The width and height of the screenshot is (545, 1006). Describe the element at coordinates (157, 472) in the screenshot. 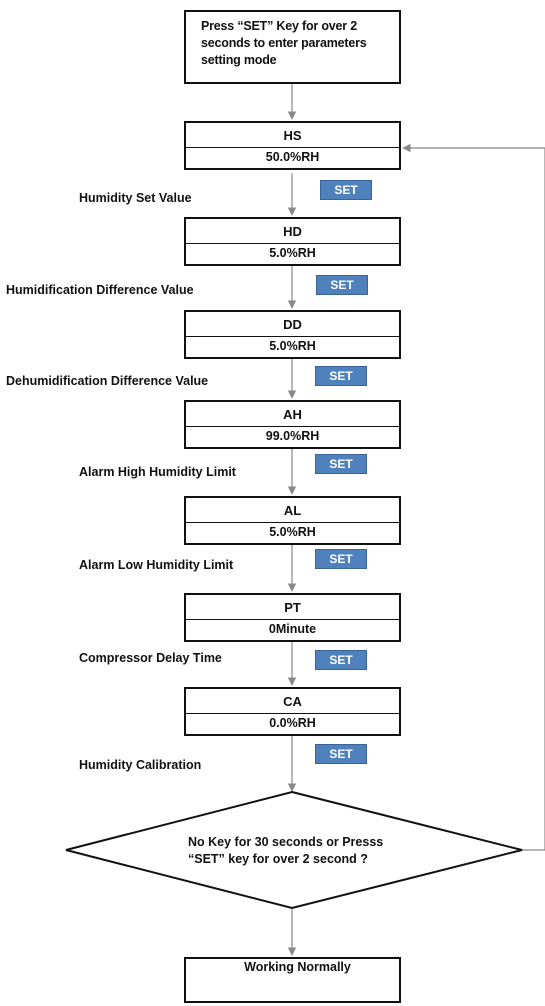

I see `param-label-ah: Alarm High Humidity Limit` at that location.